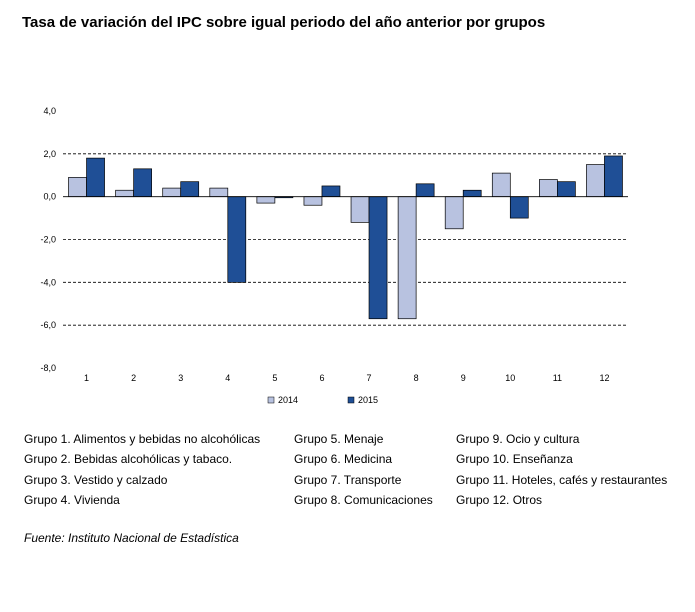 Image resolution: width=695 pixels, height=612 pixels. I want to click on y-tick-label: 4,0, so click(49, 111).